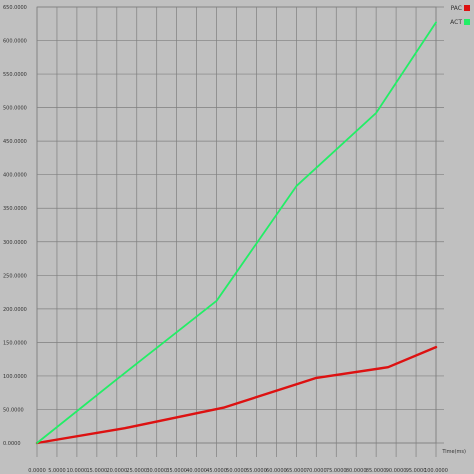 The width and height of the screenshot is (474, 474). What do you see at coordinates (15, 310) in the screenshot?
I see `y-tick-label: 200.0000` at bounding box center [15, 310].